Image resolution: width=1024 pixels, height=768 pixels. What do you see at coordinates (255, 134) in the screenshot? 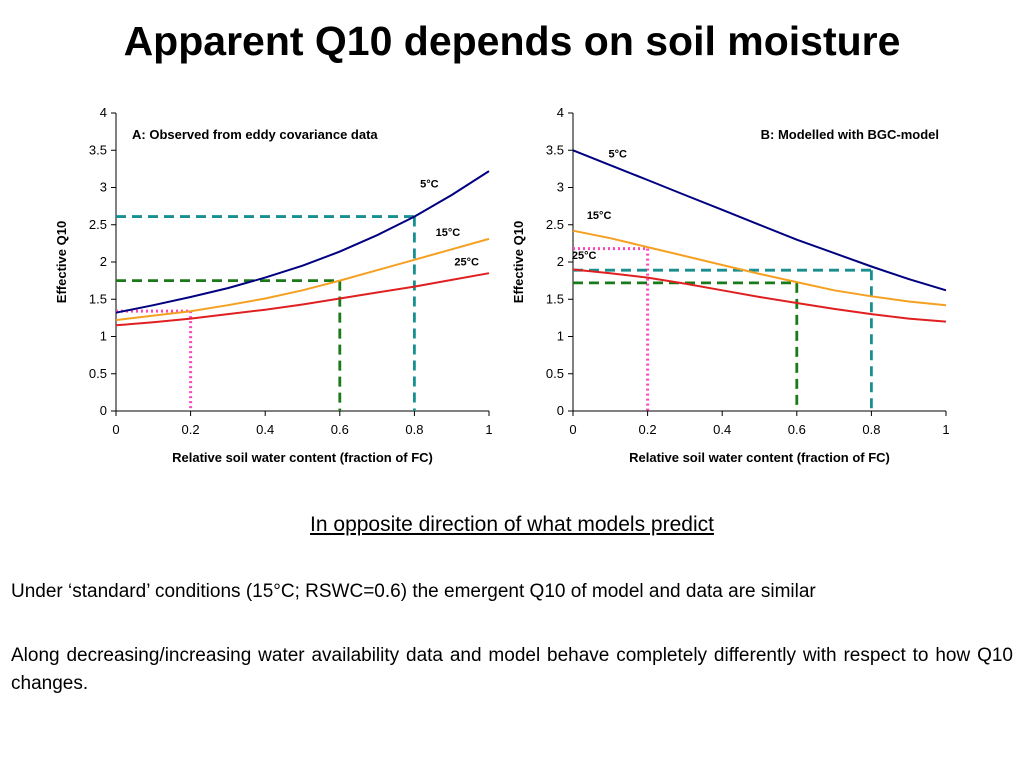
I see `chart-title: A: Observed from eddy covariance data` at bounding box center [255, 134].